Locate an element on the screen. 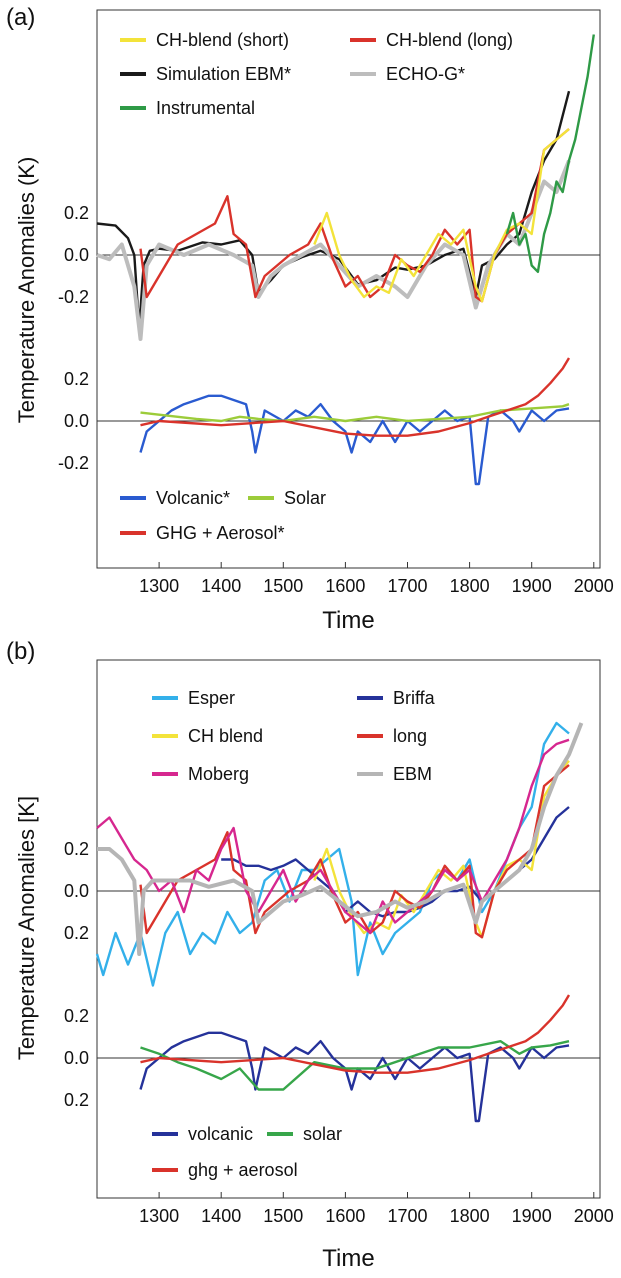  p1-series-line-ebm is located at coordinates (340, 839).